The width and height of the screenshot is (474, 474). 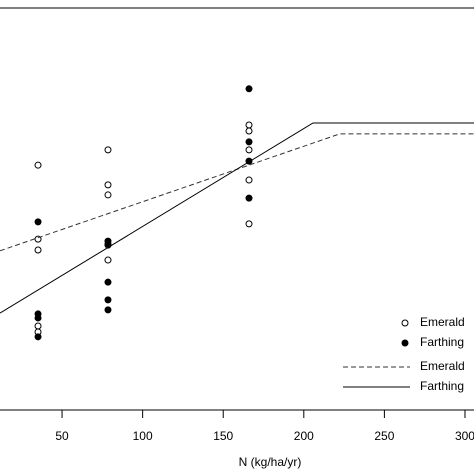 I want to click on x-axis-label: N (kg/ha/yr), so click(x=270, y=462).